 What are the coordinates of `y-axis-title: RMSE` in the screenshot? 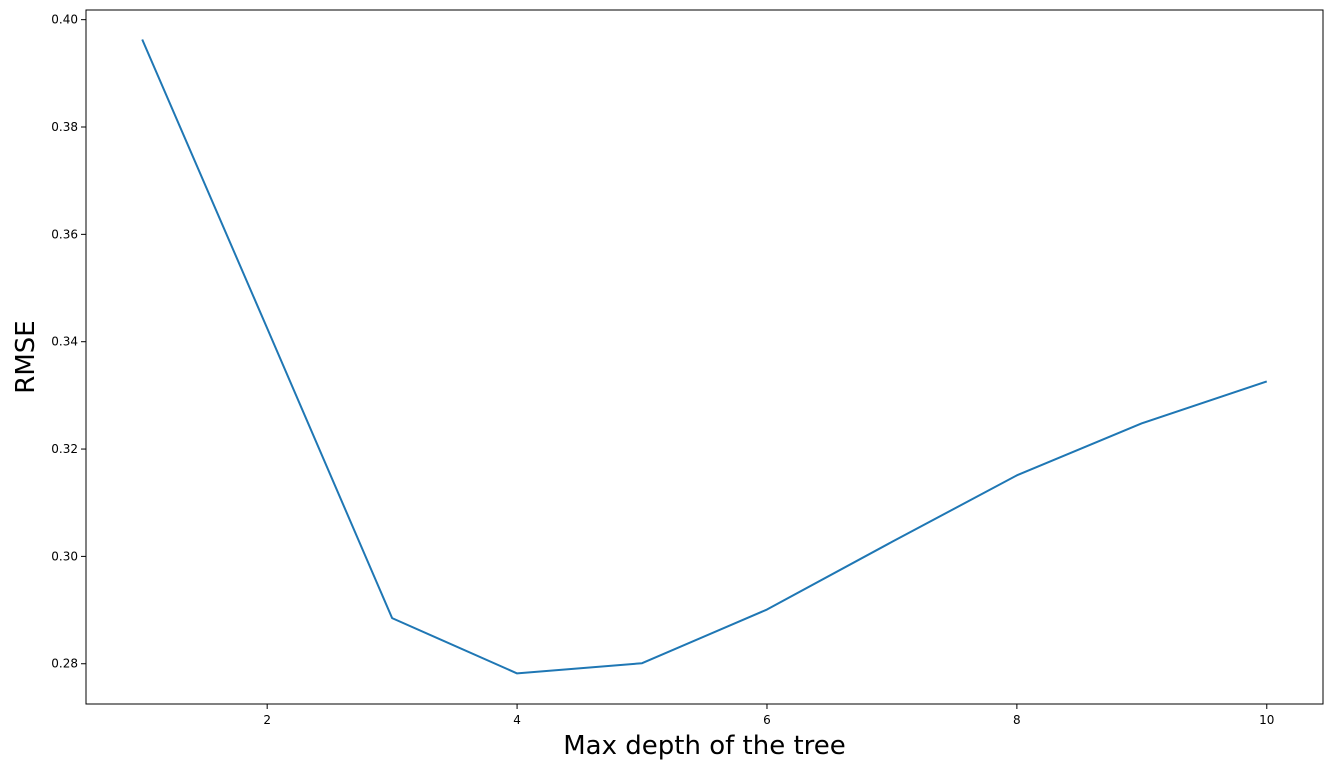 It's located at (26, 356).